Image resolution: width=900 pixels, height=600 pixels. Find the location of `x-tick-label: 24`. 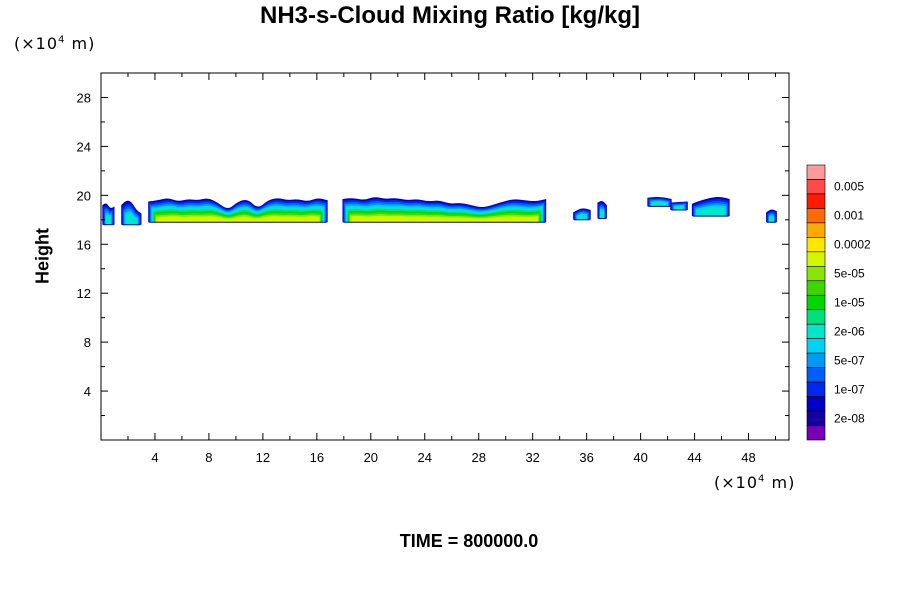

x-tick-label: 24 is located at coordinates (425, 457).